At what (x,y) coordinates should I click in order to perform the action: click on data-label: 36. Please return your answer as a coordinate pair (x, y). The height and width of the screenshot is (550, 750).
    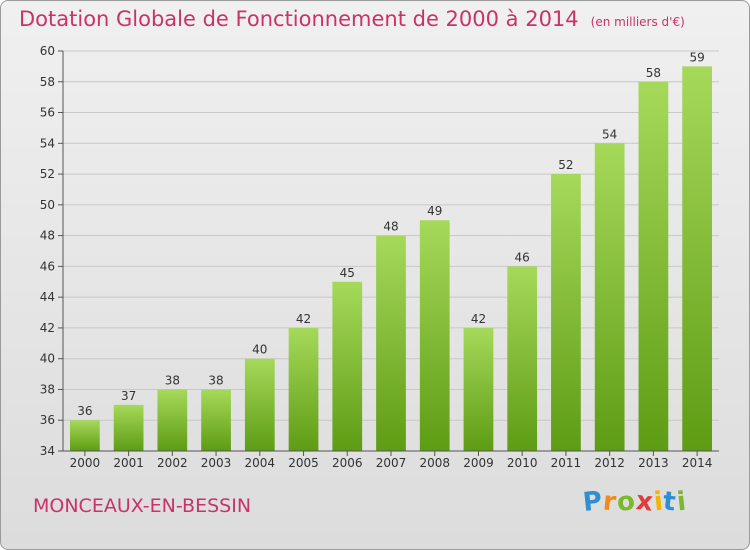
    Looking at the image, I should click on (84, 411).